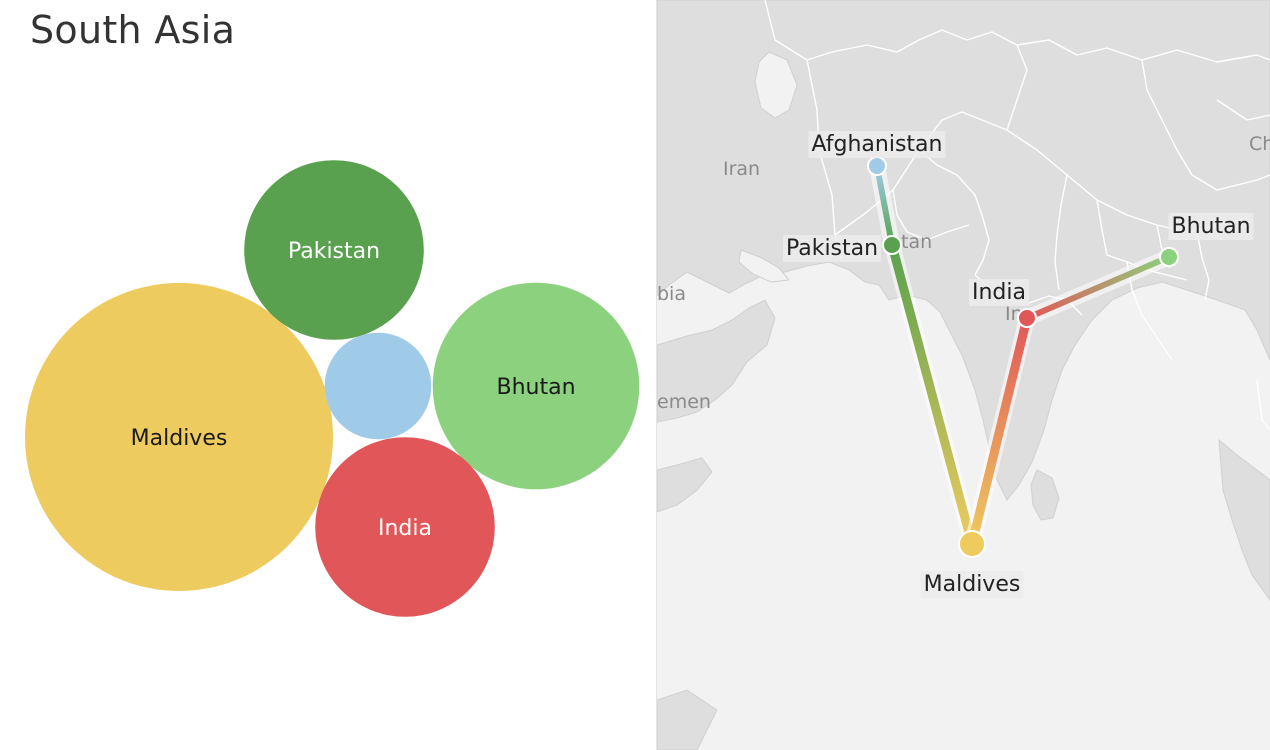  I want to click on map-label-maldives: Maldives, so click(972, 584).